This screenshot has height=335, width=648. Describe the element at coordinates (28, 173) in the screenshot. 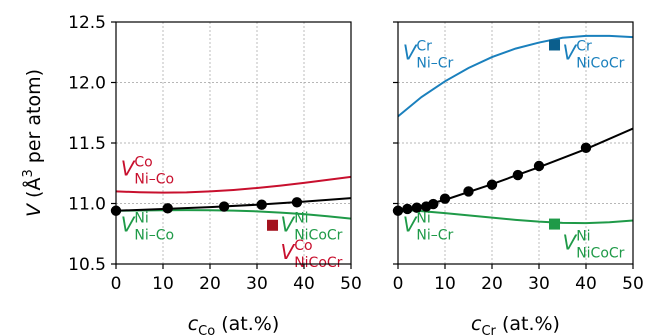

I see `y-axis-sup: 3` at that location.